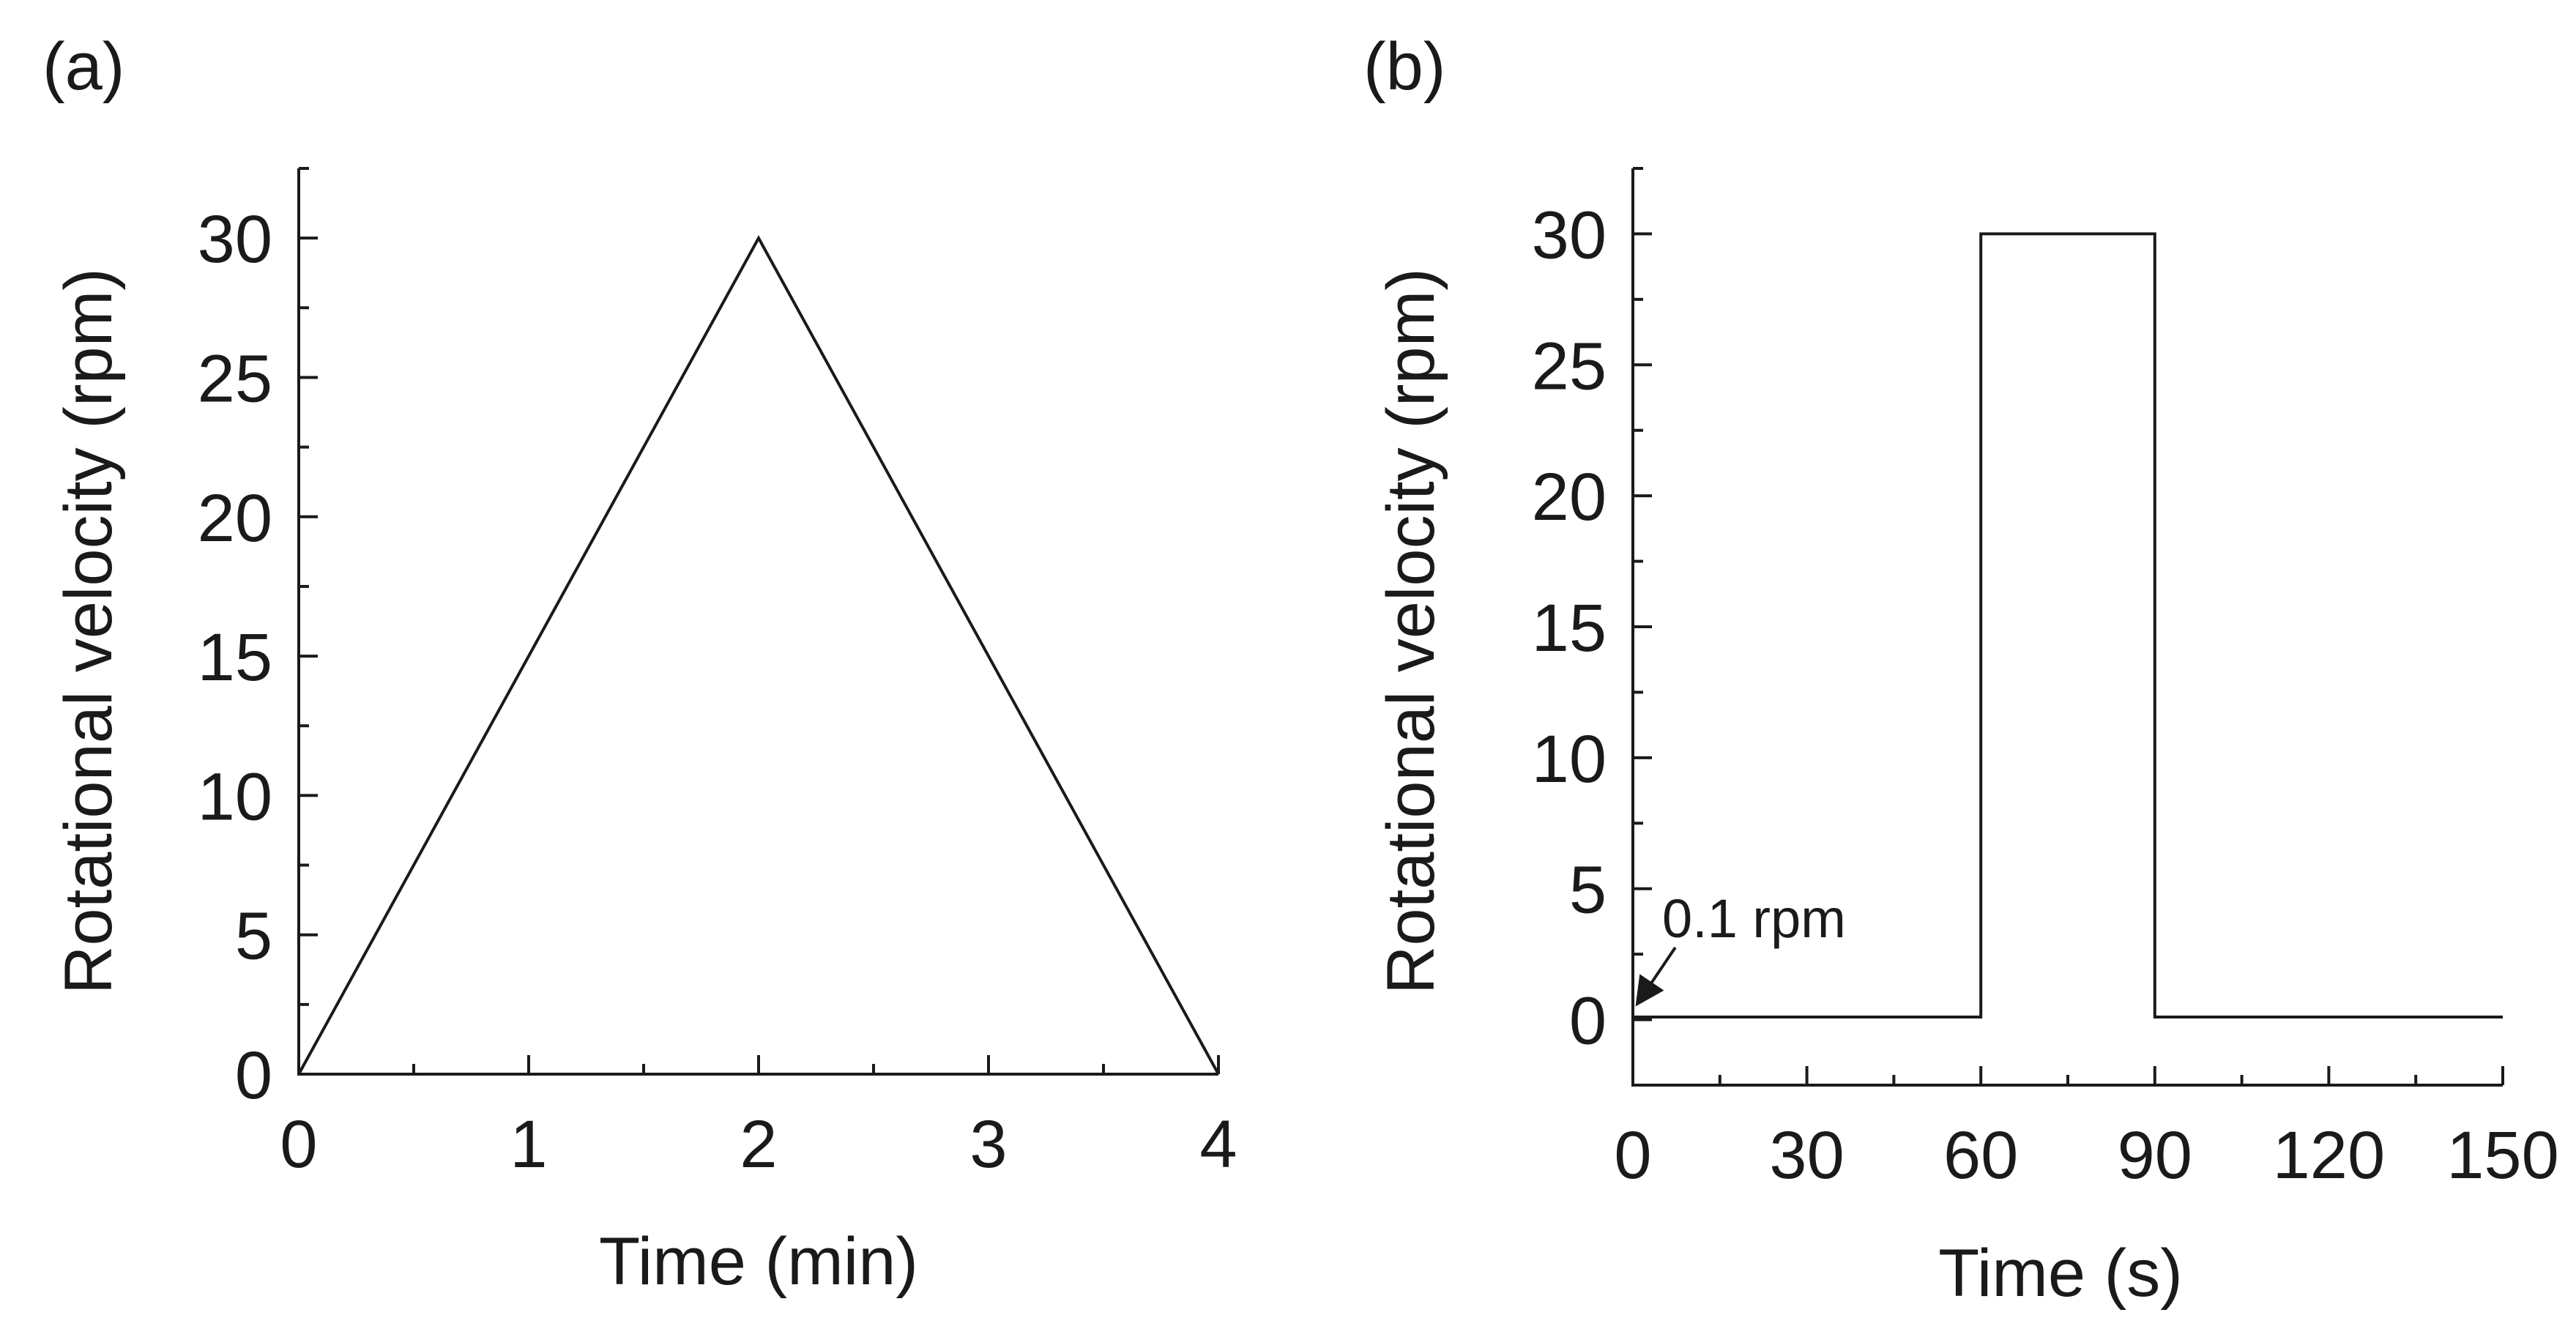 The height and width of the screenshot is (1337, 2576). Describe the element at coordinates (2155, 1155) in the screenshot. I see `x-tick-label-b: 90` at that location.